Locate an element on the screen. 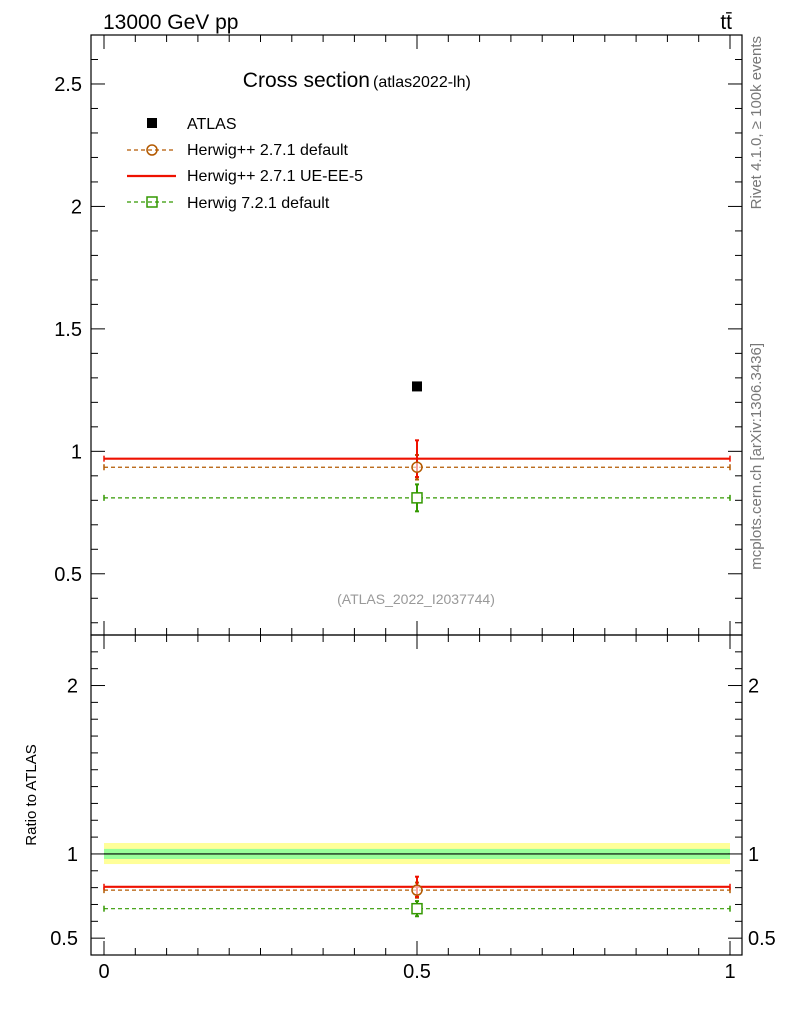  ratio-series-group is located at coordinates (417, 896).